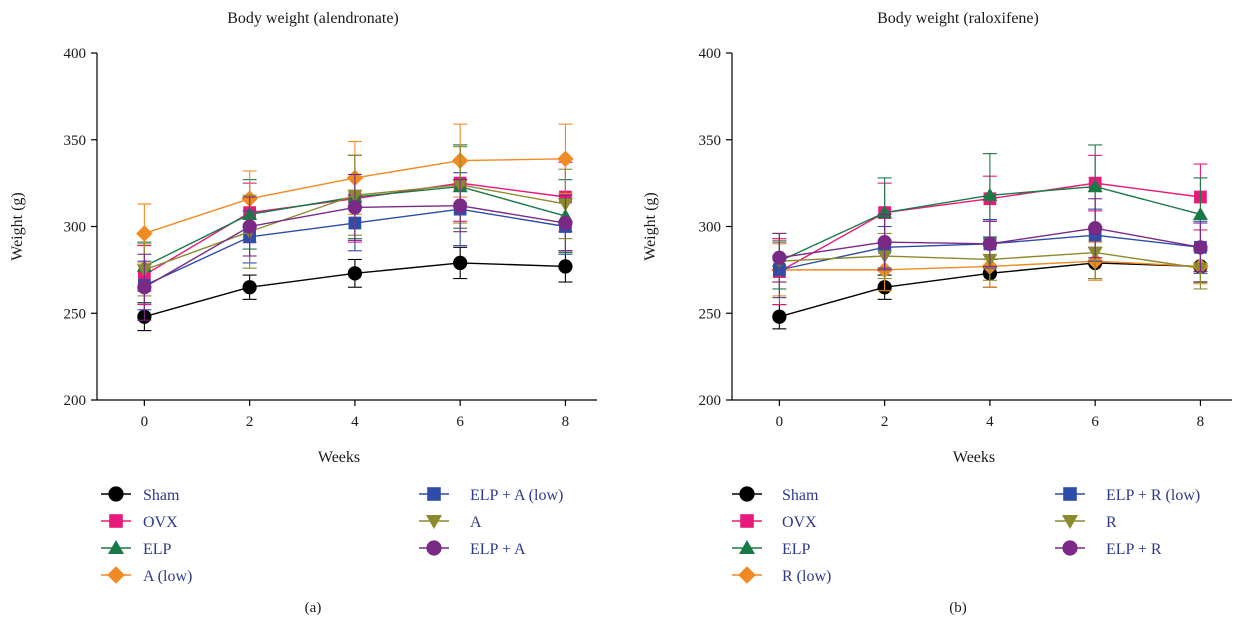 The height and width of the screenshot is (626, 1247). I want to click on legend-item-a-low: A (low), so click(146, 575).